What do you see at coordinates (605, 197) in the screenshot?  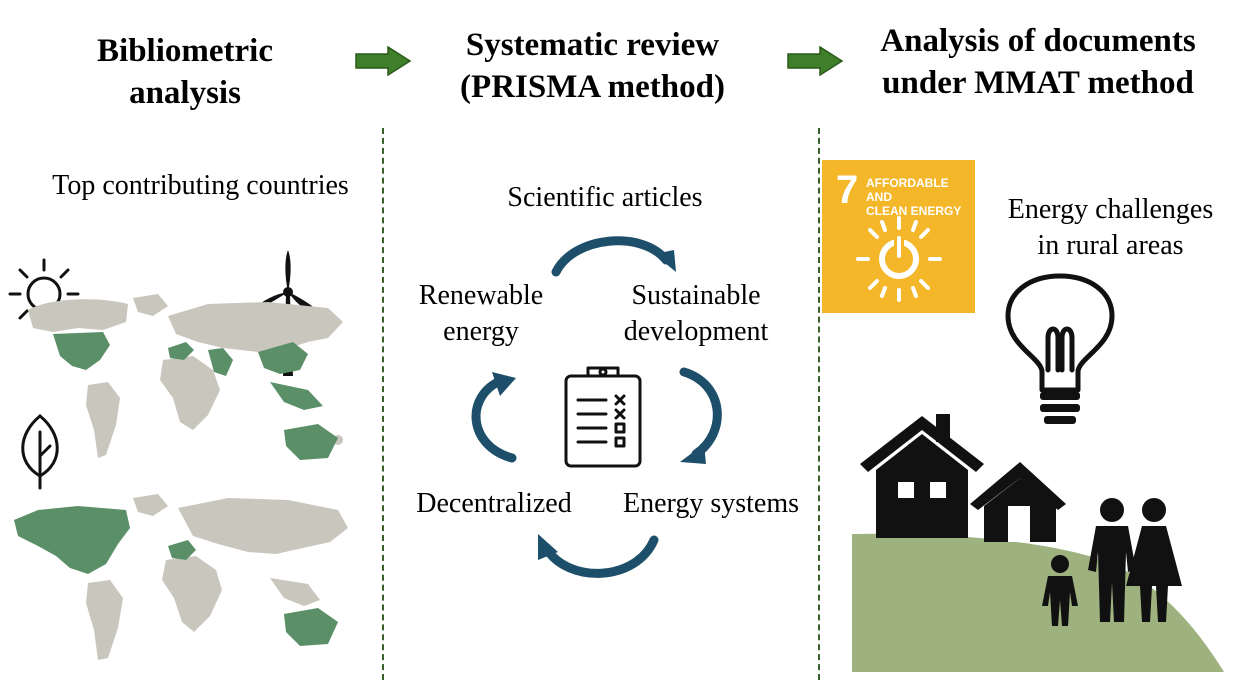 I see `label-scientific-articles: Scientific articles` at bounding box center [605, 197].